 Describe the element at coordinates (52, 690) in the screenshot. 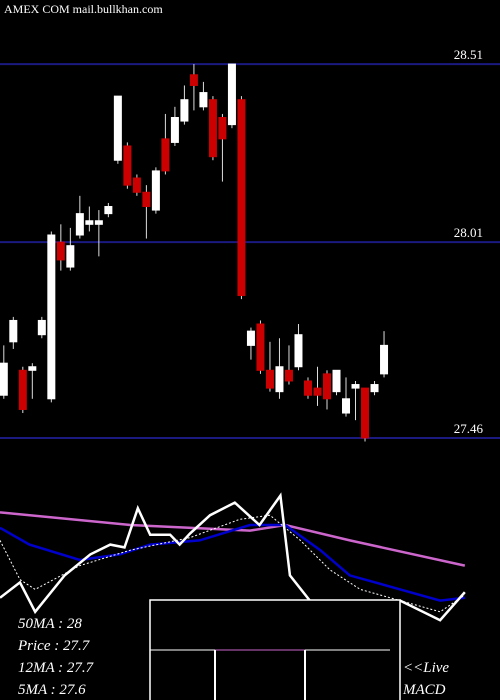

I see `info-line: 5MA : 27.6` at that location.